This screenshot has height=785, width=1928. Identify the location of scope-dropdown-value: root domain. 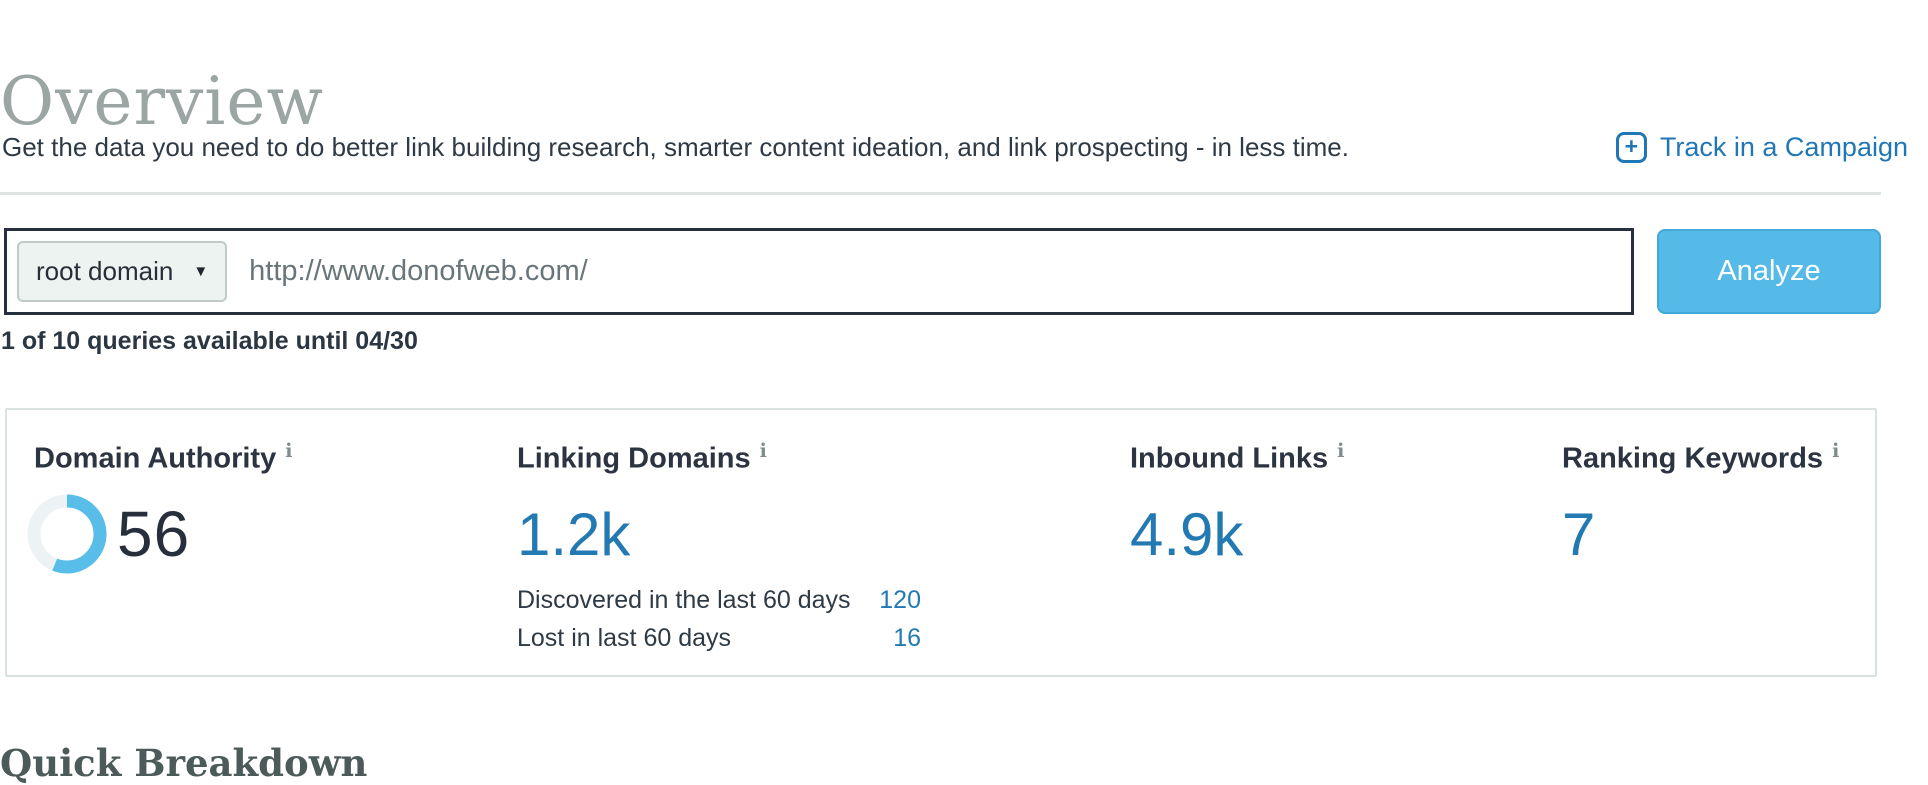
(105, 271).